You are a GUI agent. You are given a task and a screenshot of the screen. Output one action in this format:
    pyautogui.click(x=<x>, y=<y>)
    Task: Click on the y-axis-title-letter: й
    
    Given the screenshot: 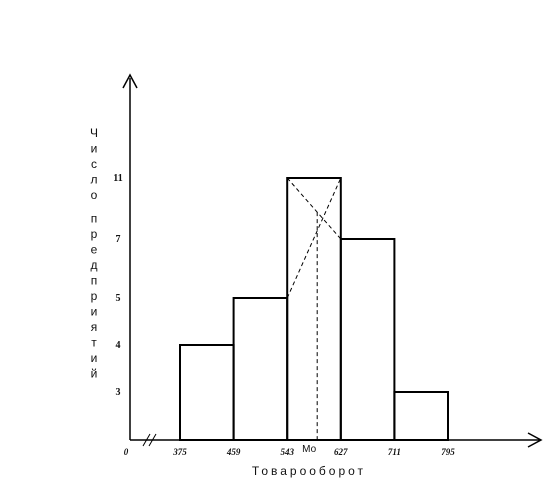 What is the action you would take?
    pyautogui.click(x=94, y=374)
    